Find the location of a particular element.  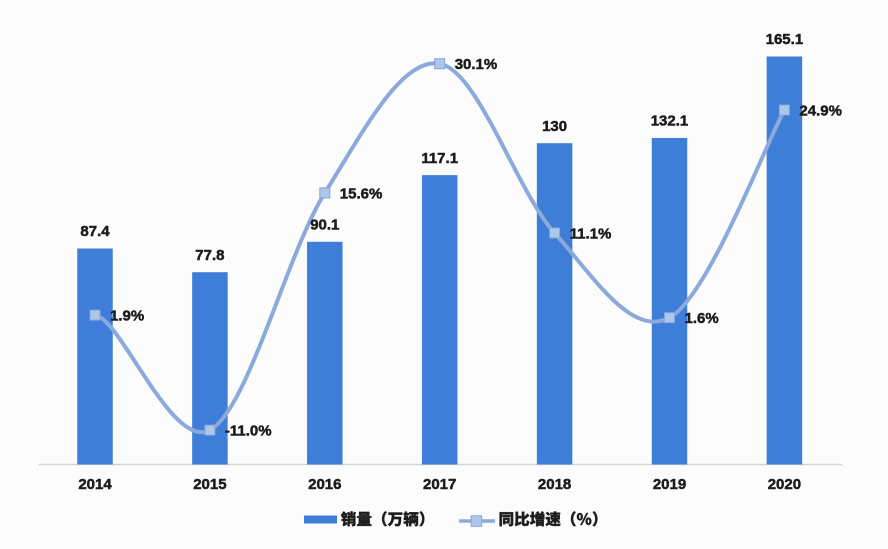

svg-text: 2019 is located at coordinates (669, 484).